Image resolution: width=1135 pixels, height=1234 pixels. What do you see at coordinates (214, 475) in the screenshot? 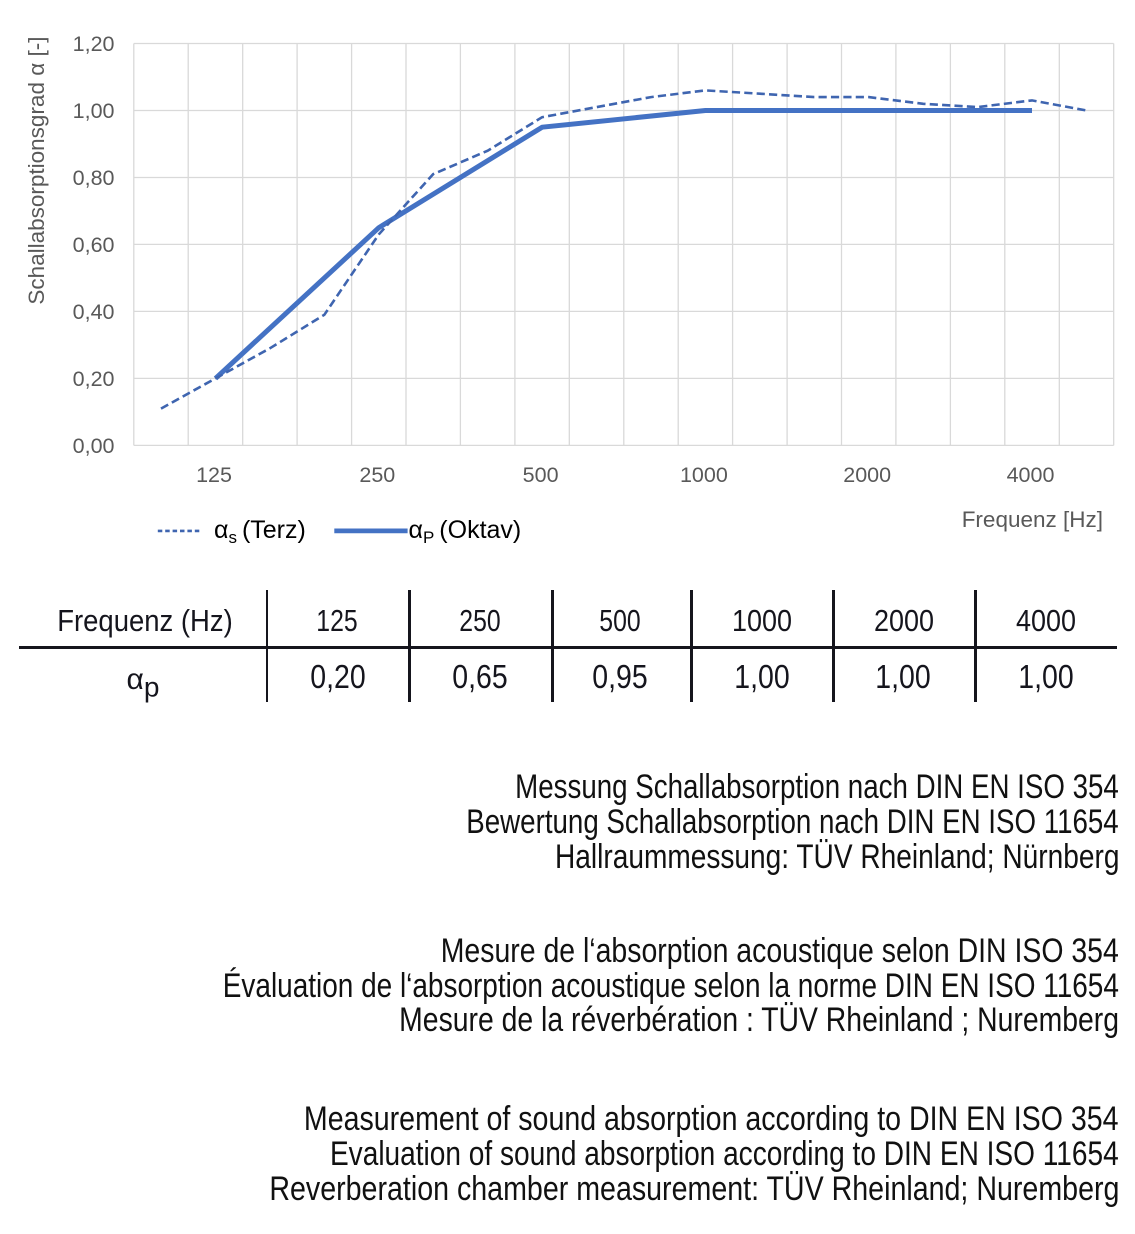
I see `svg-text: 125` at bounding box center [214, 475].